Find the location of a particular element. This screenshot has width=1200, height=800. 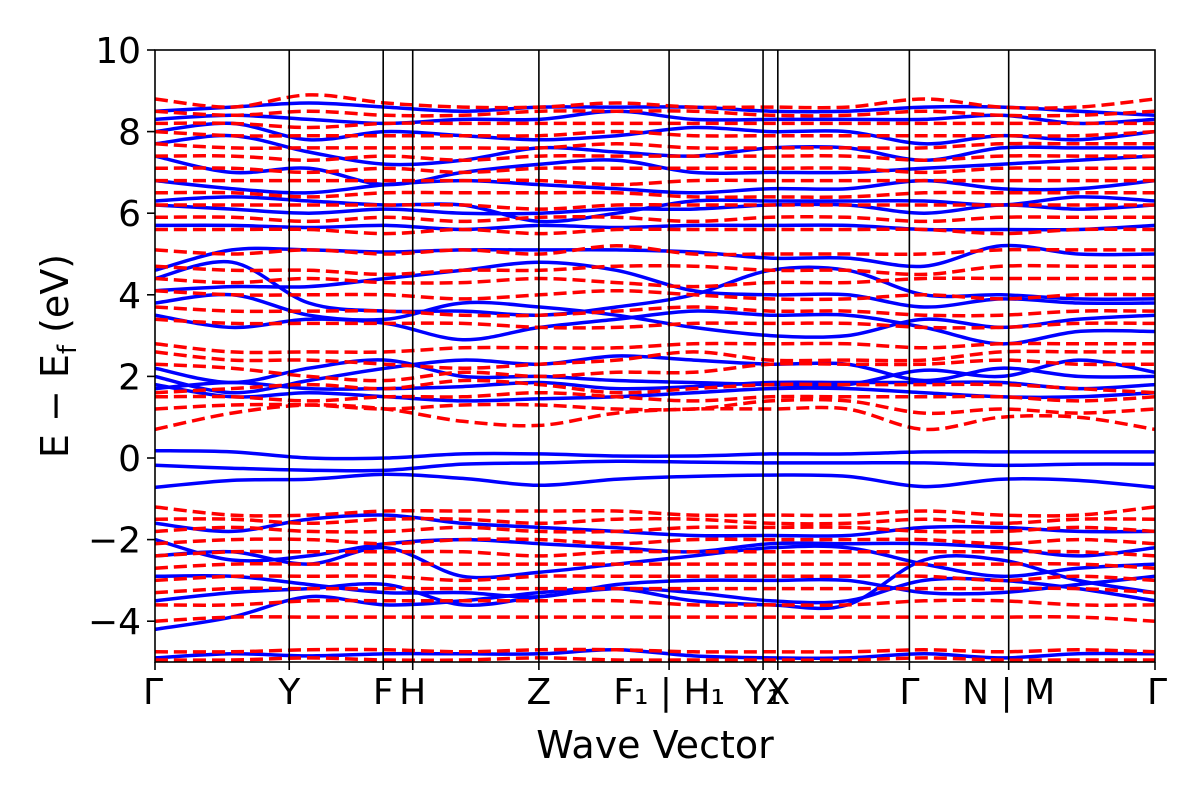

x-tick-label-6: Y₁ is located at coordinates (762, 692).